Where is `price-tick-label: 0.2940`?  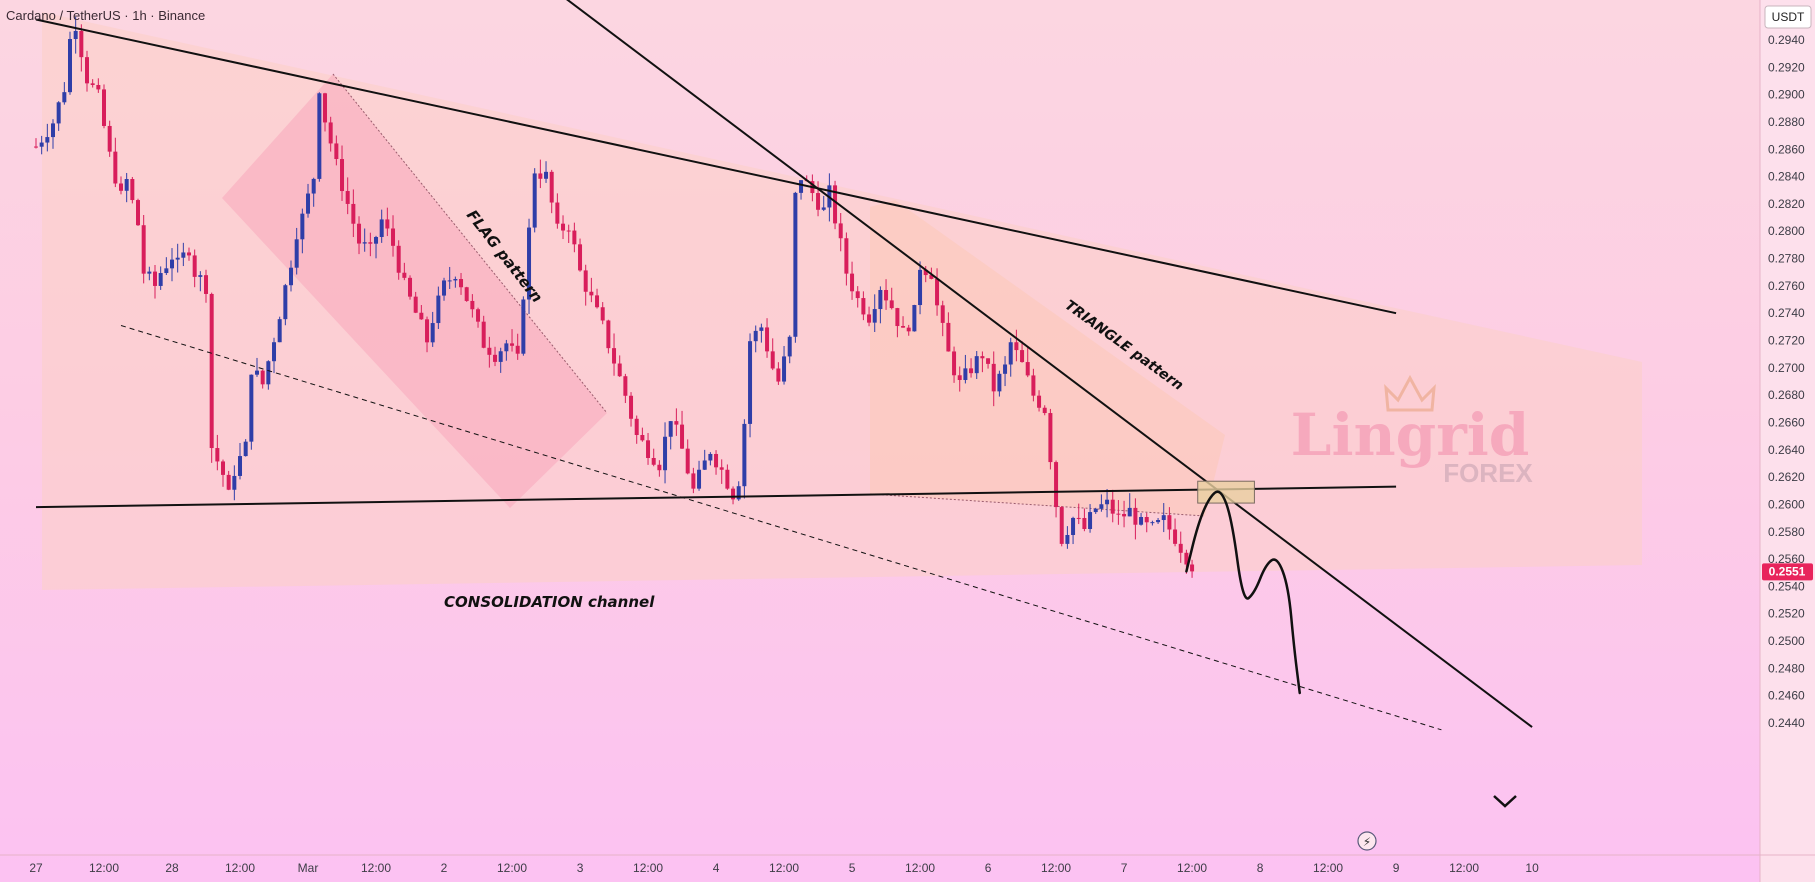 price-tick-label: 0.2940 is located at coordinates (1786, 40).